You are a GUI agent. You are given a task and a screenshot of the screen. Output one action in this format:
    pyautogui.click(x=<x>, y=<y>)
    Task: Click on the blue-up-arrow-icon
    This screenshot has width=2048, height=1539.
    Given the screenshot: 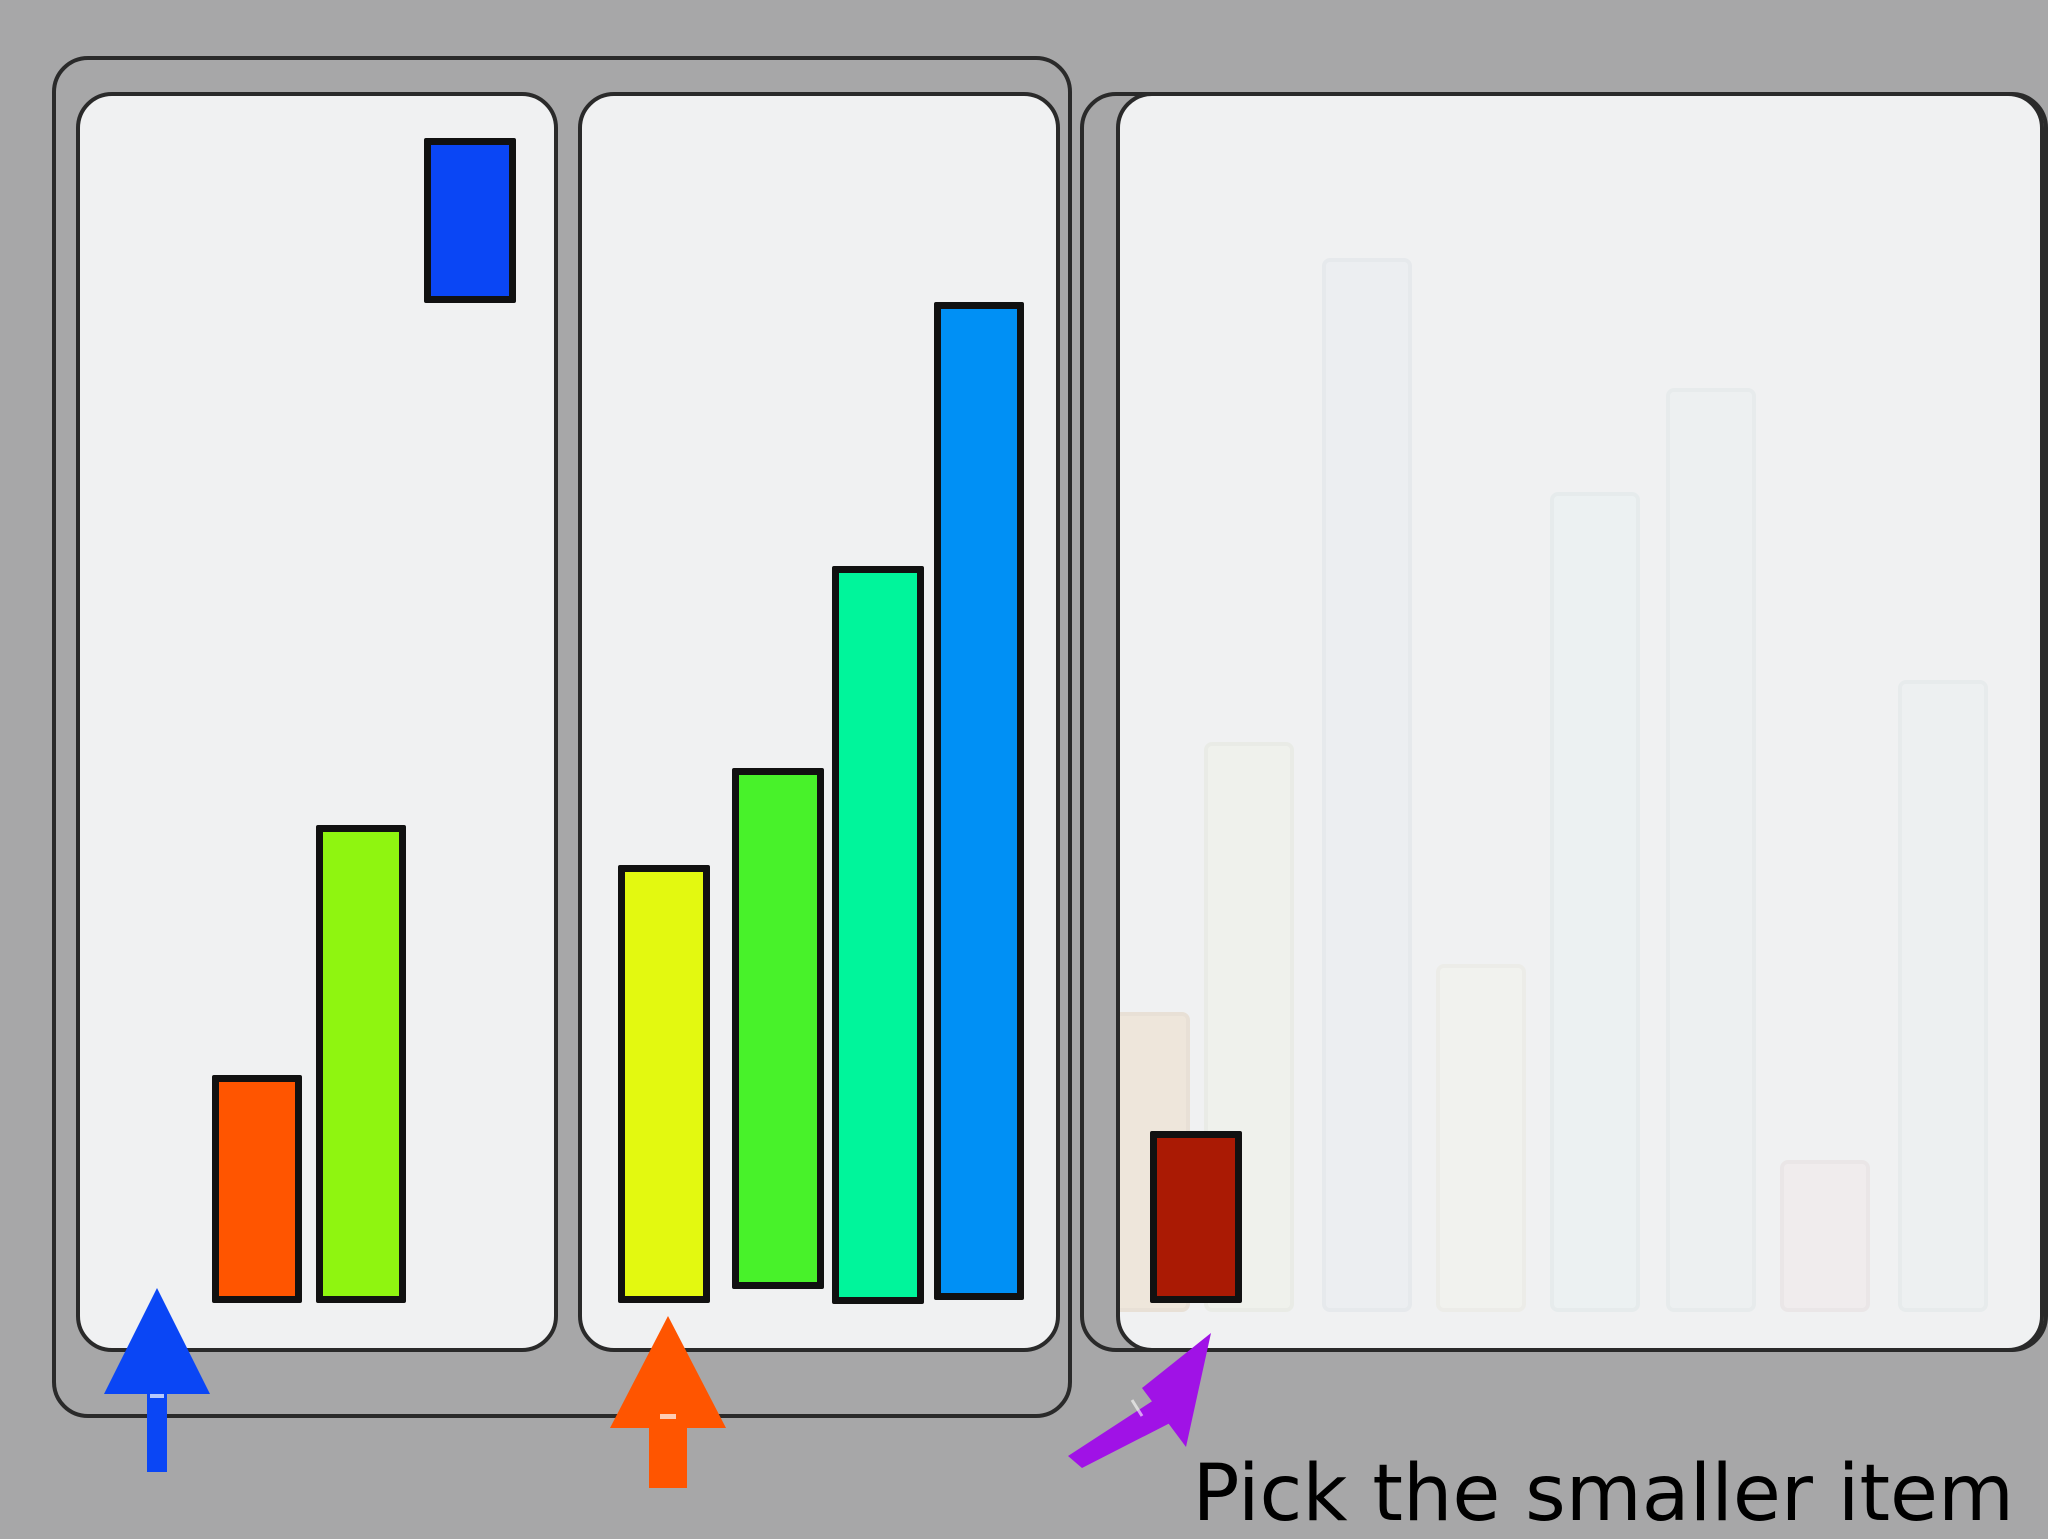 What is the action you would take?
    pyautogui.click(x=157, y=1380)
    